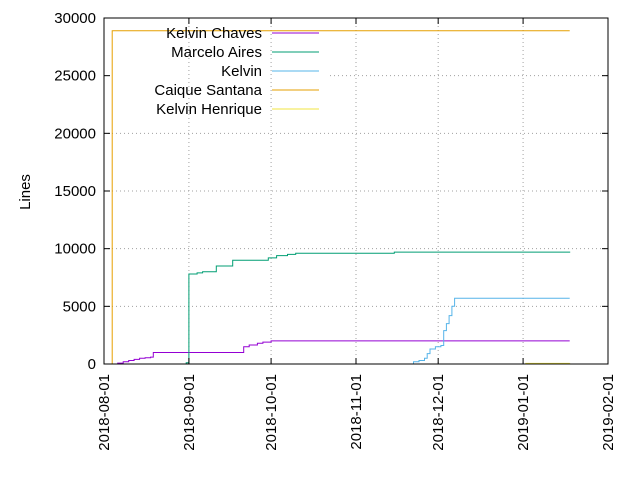 The height and width of the screenshot is (480, 640). What do you see at coordinates (608, 412) in the screenshot?
I see `x-tick-label: 2019-02-01` at bounding box center [608, 412].